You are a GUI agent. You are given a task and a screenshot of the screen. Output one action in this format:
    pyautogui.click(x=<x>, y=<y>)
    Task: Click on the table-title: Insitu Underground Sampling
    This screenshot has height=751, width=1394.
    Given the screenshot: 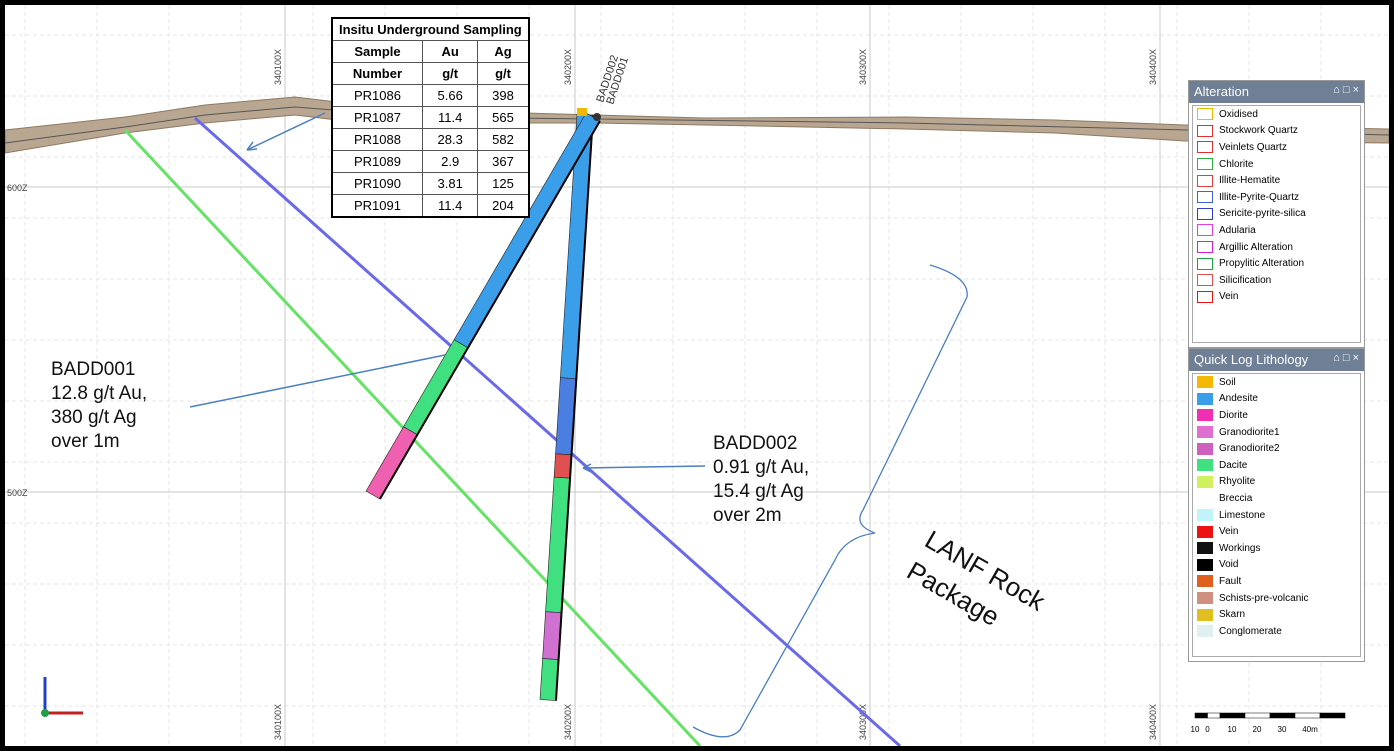 What is the action you would take?
    pyautogui.click(x=430, y=29)
    